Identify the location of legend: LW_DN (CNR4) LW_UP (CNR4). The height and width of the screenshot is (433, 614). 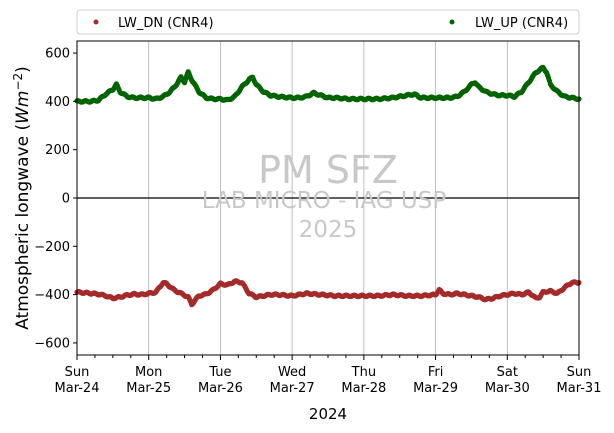
(328, 22).